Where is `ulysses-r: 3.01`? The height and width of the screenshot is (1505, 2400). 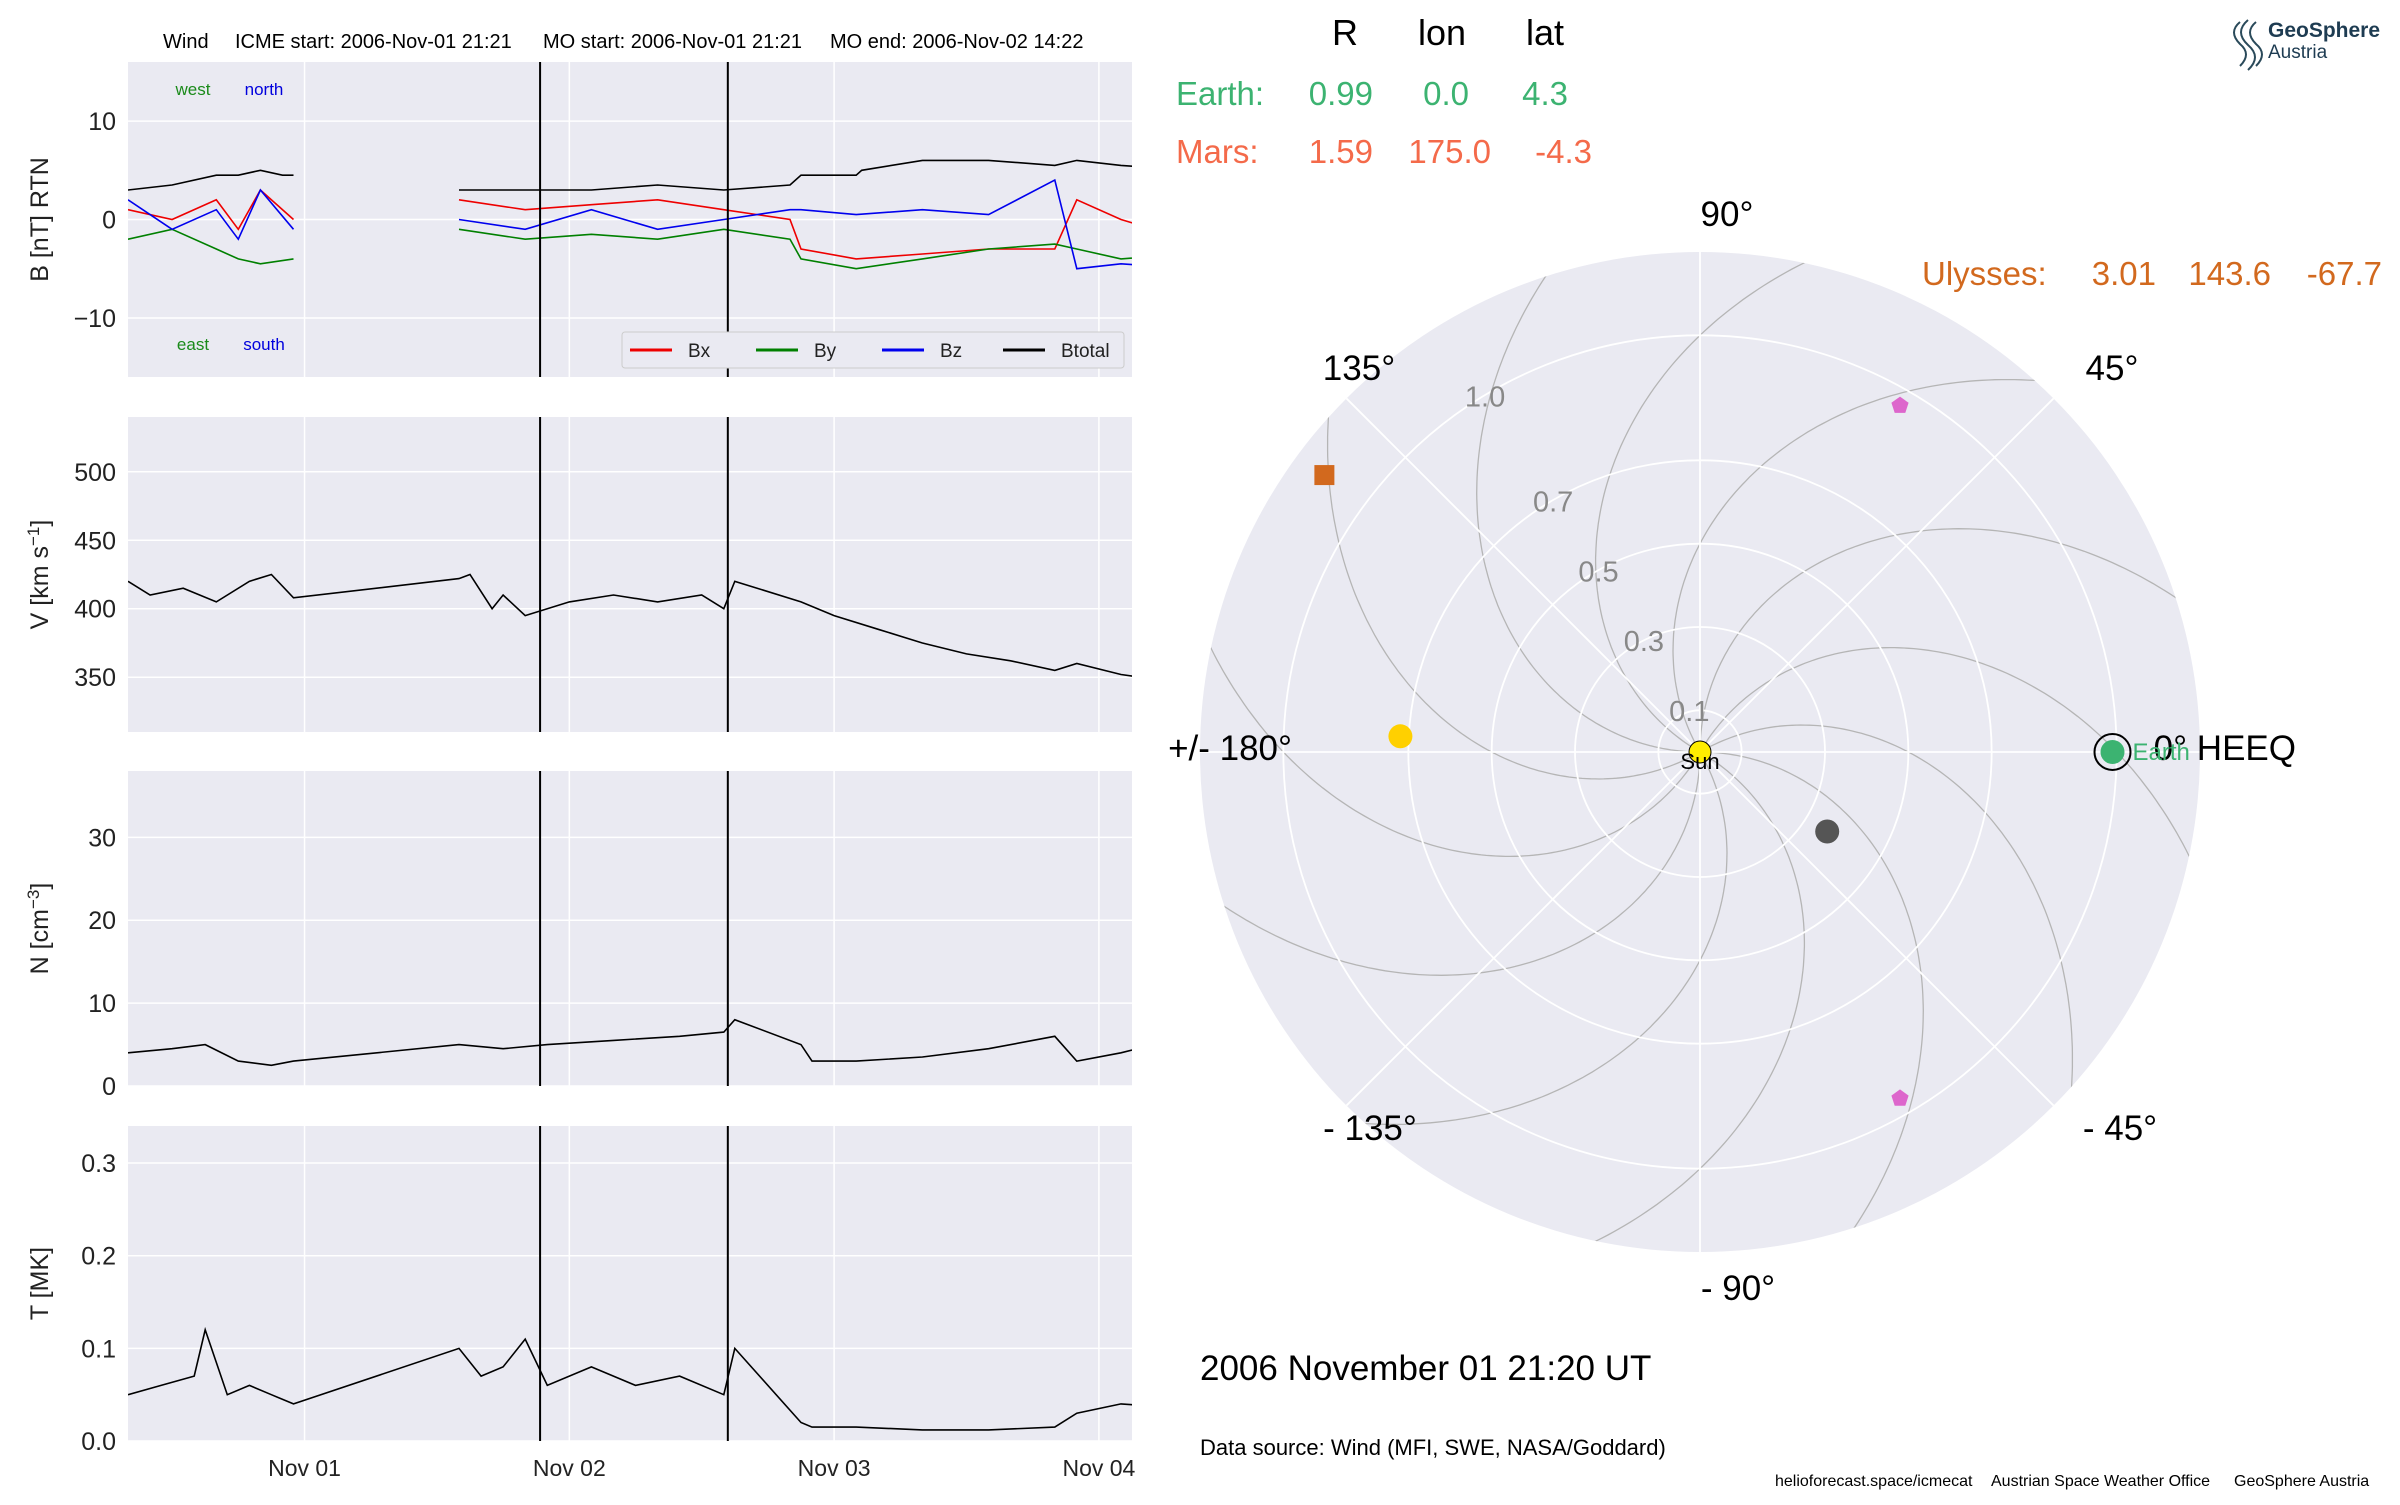 ulysses-r: 3.01 is located at coordinates (2124, 273).